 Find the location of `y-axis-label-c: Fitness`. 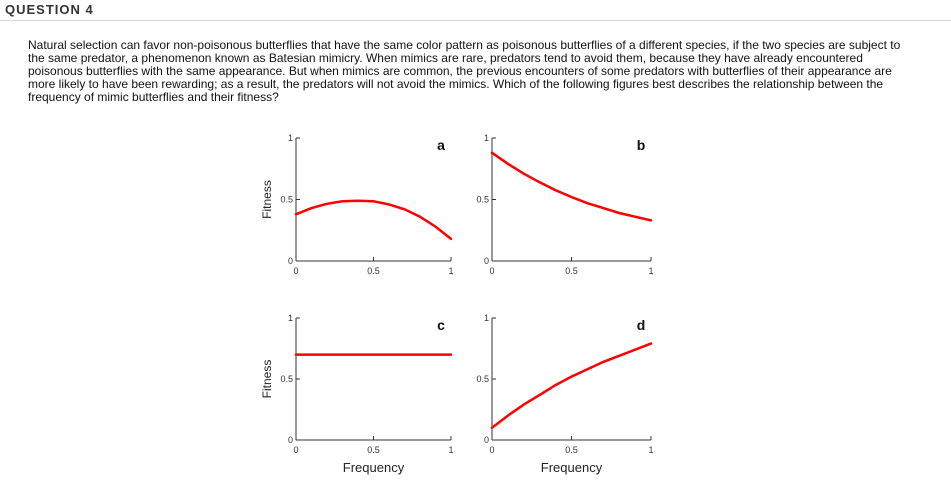

y-axis-label-c: Fitness is located at coordinates (267, 379).